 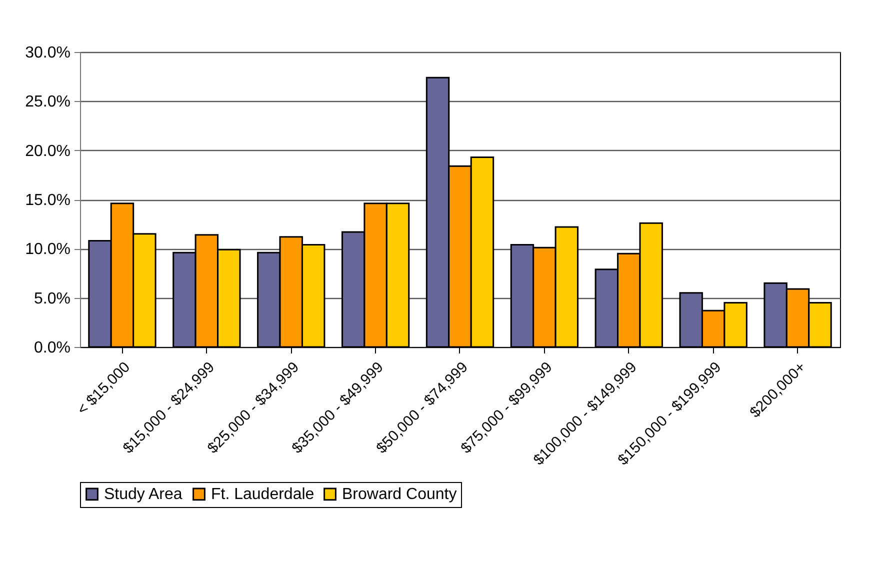 What do you see at coordinates (47, 200) in the screenshot?
I see `y-tick-label: 15.0%` at bounding box center [47, 200].